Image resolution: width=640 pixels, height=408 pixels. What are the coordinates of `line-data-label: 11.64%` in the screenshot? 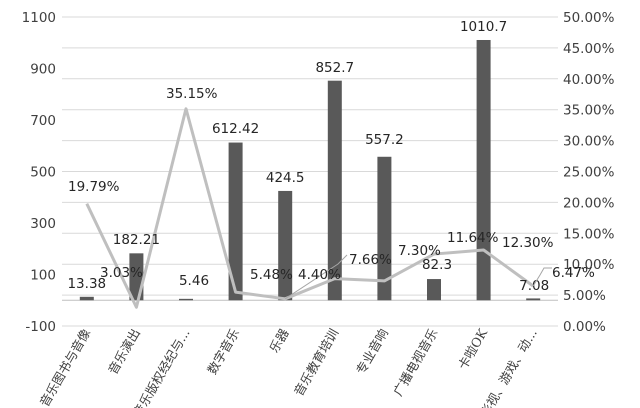 It's located at (473, 238).